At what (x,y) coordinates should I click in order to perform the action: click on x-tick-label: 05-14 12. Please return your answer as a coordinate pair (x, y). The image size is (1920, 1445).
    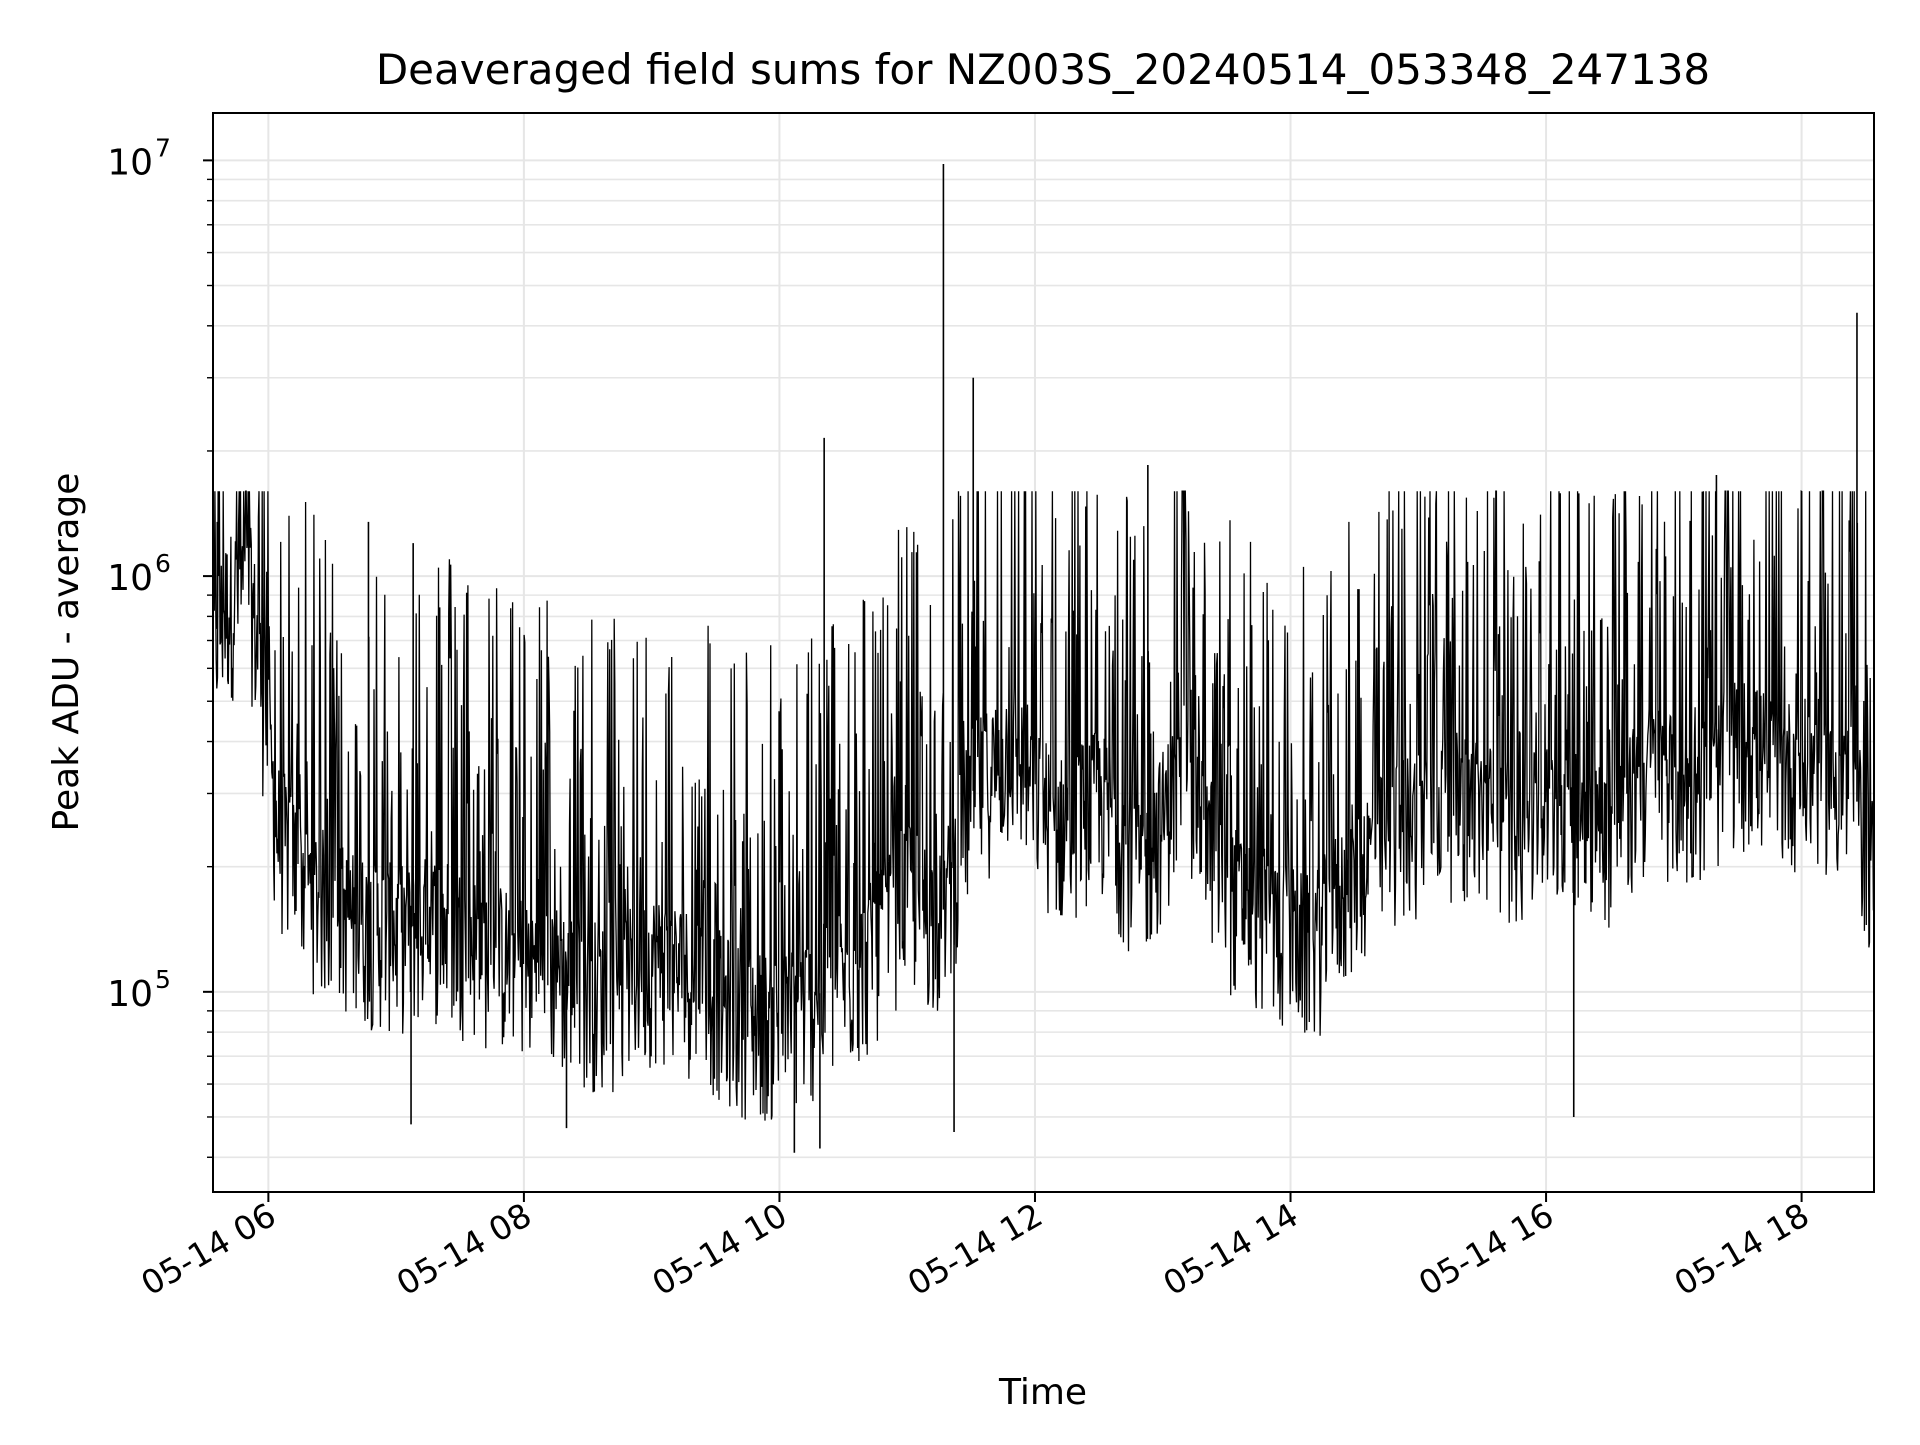
    Looking at the image, I should click on (975, 1249).